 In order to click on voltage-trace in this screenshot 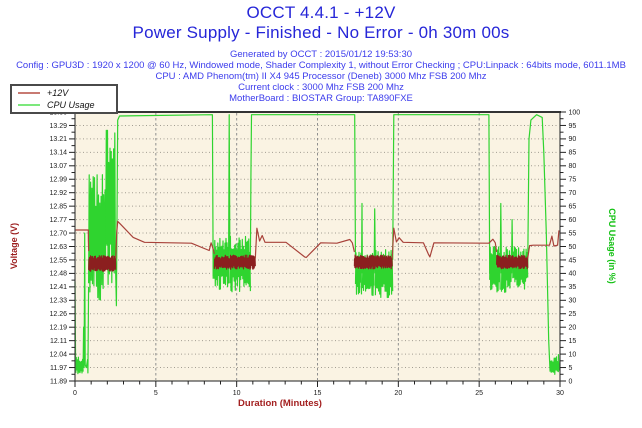, I will do `click(318, 246)`.